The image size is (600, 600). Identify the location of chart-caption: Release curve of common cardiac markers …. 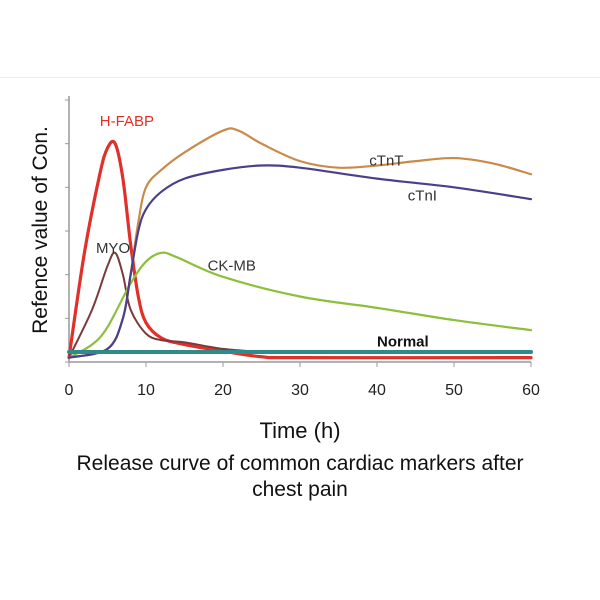
(300, 476).